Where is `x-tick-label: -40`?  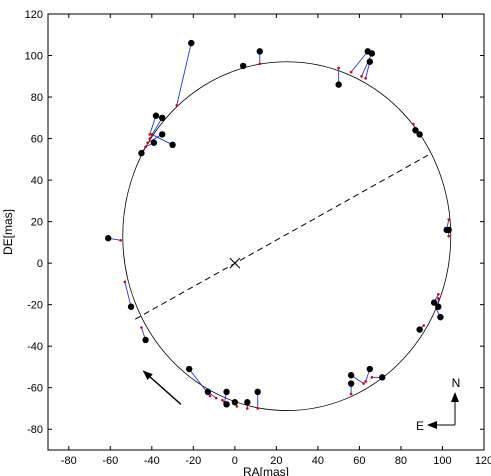 x-tick-label: -40 is located at coordinates (152, 461).